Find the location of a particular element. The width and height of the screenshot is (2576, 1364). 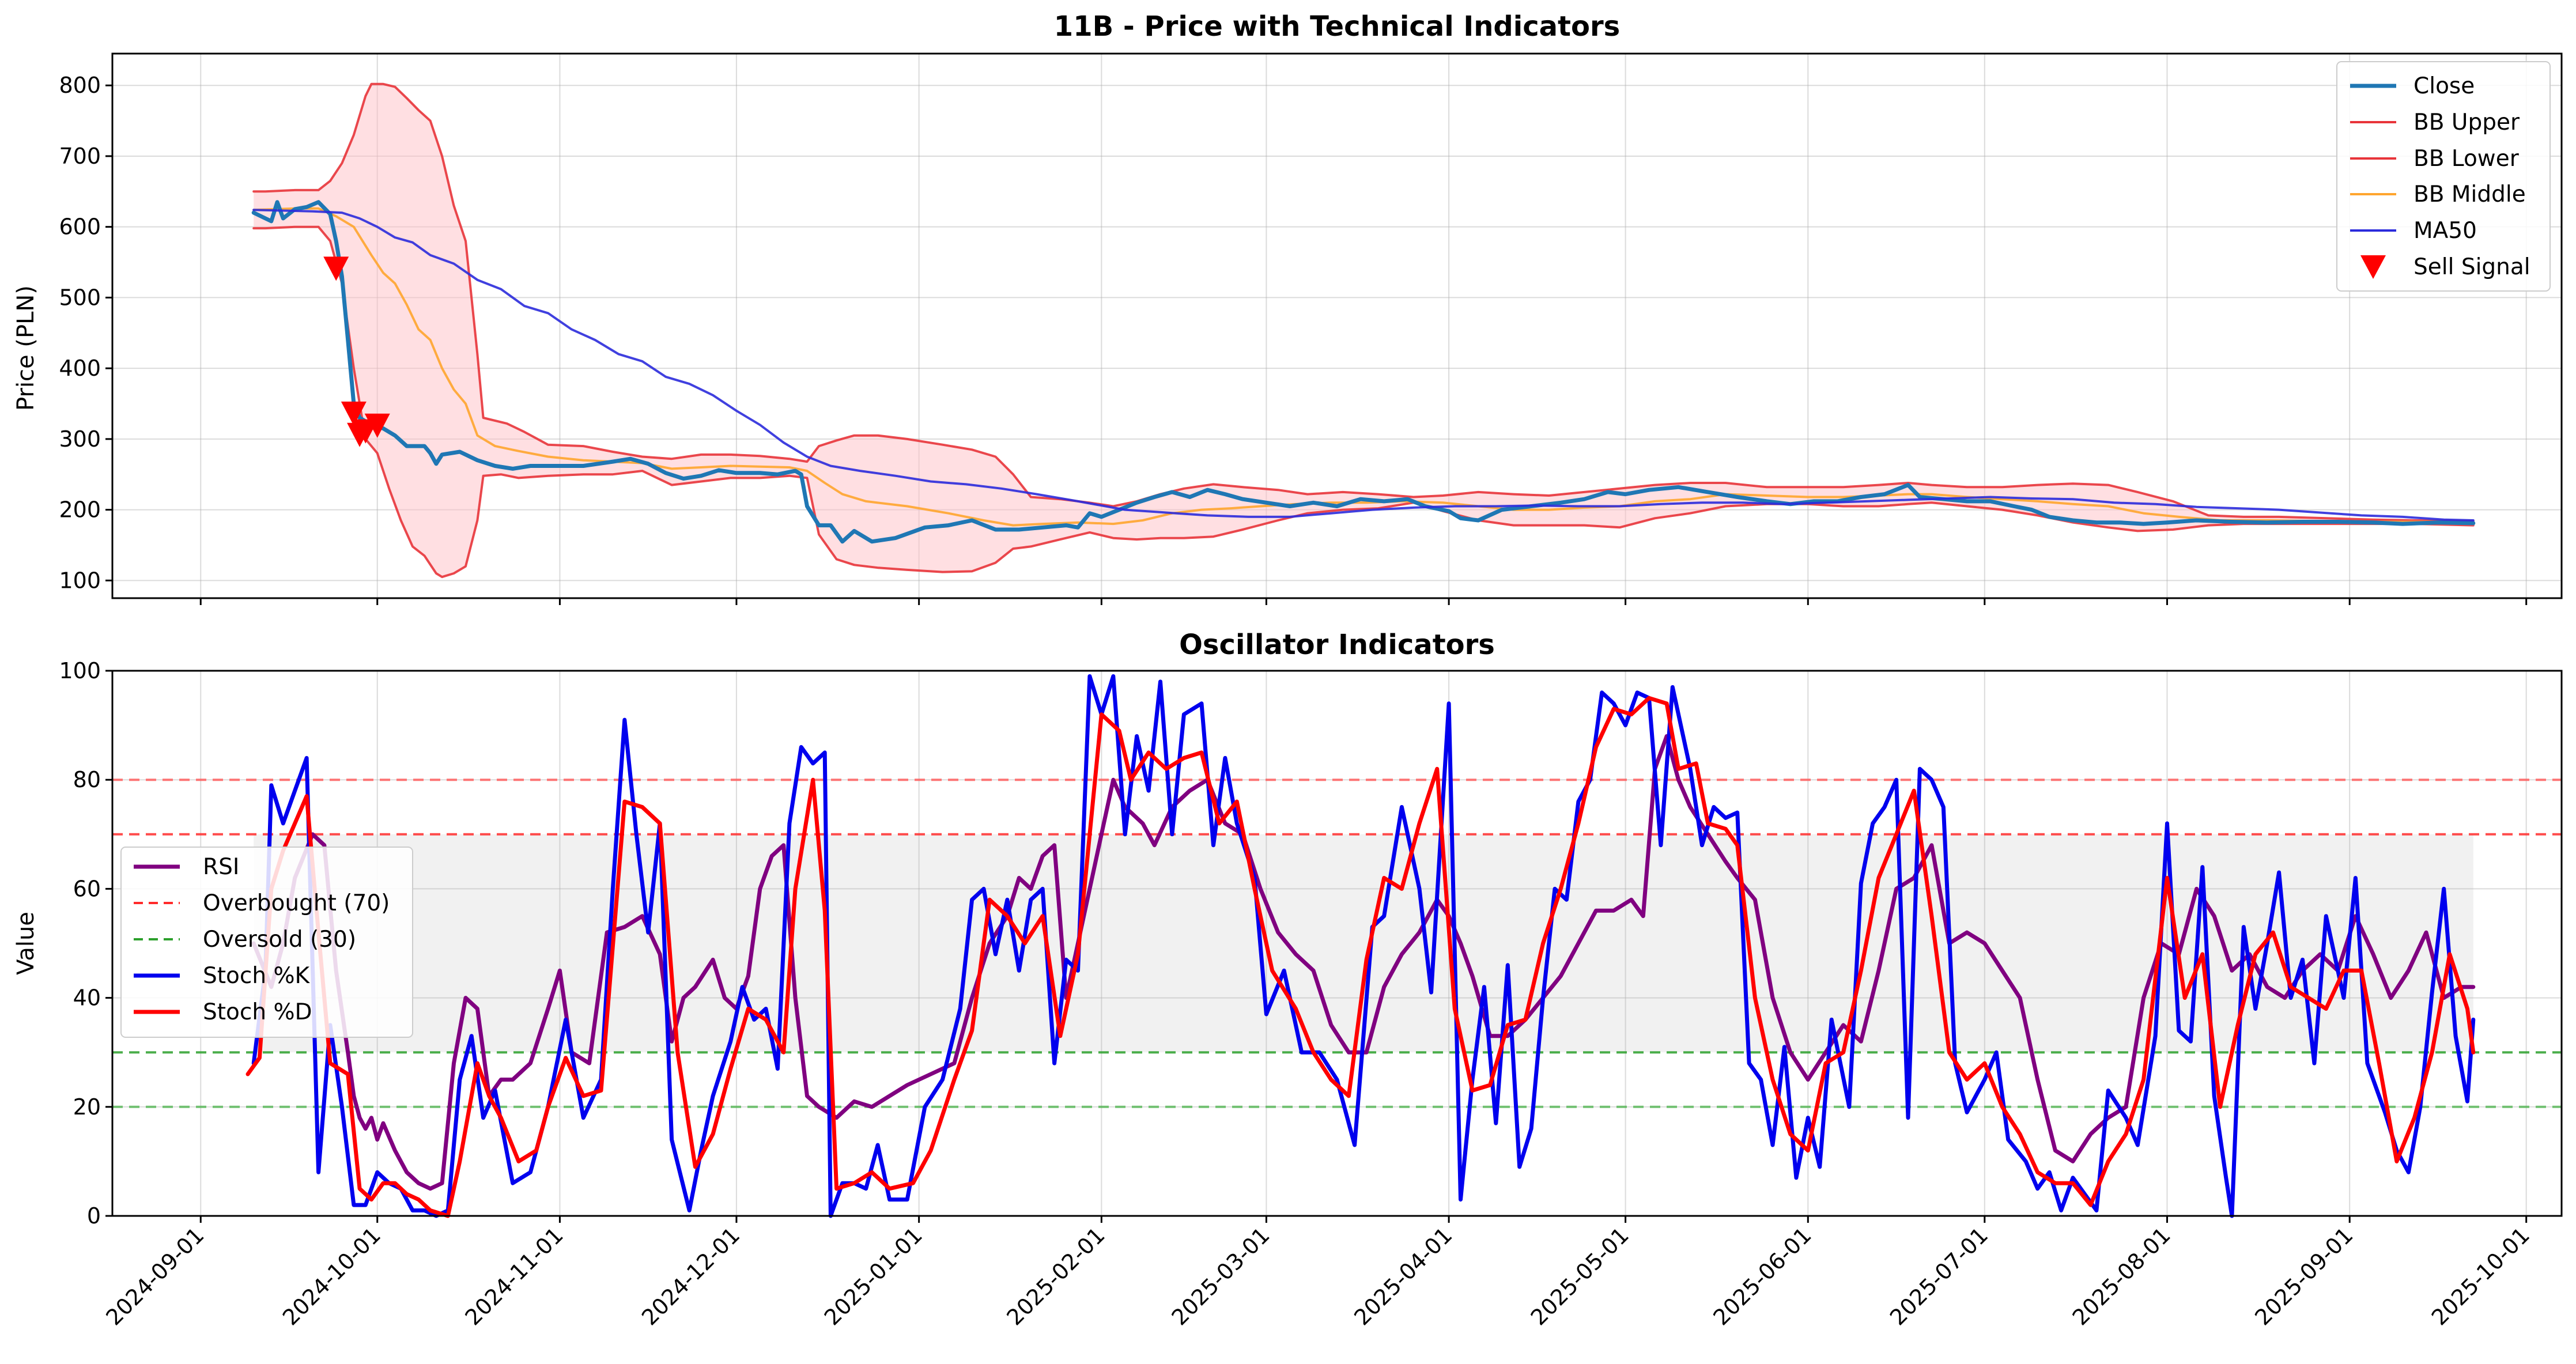

legend-label-rsi: RSI is located at coordinates (221, 867).